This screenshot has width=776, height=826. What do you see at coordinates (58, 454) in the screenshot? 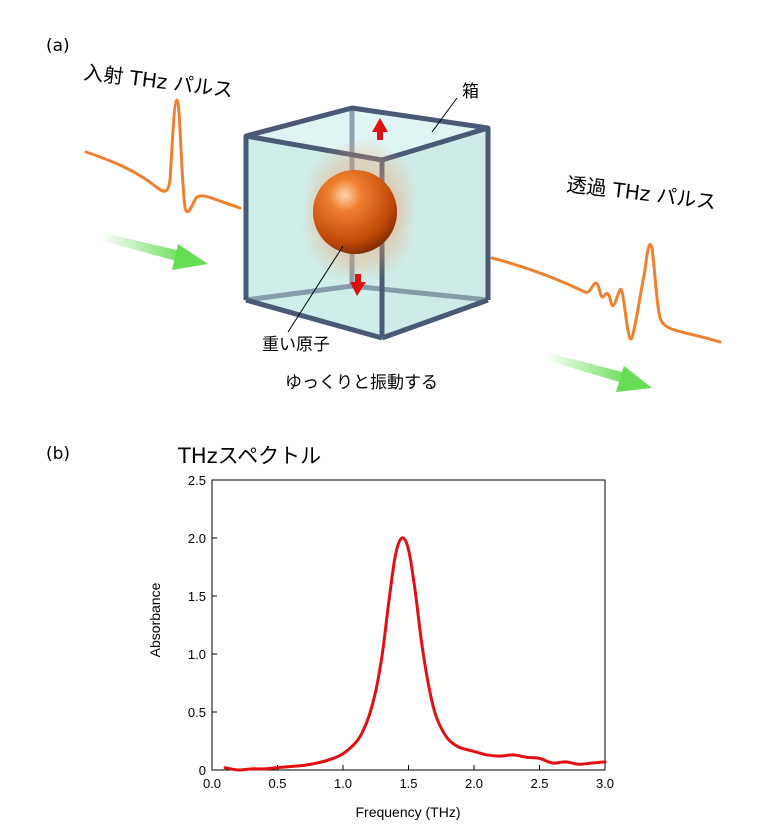
I see `panel-b-label: (b)` at bounding box center [58, 454].